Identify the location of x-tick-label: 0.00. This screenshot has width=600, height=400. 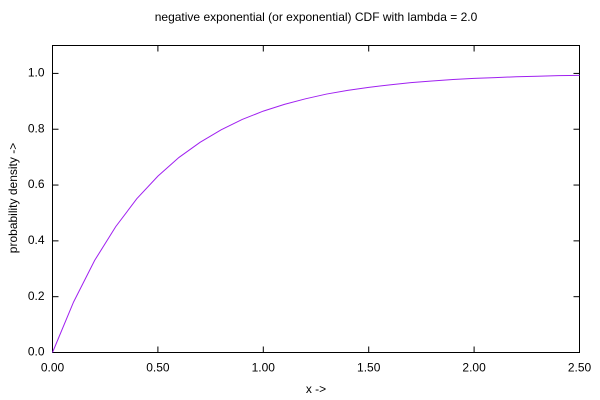
(53, 368).